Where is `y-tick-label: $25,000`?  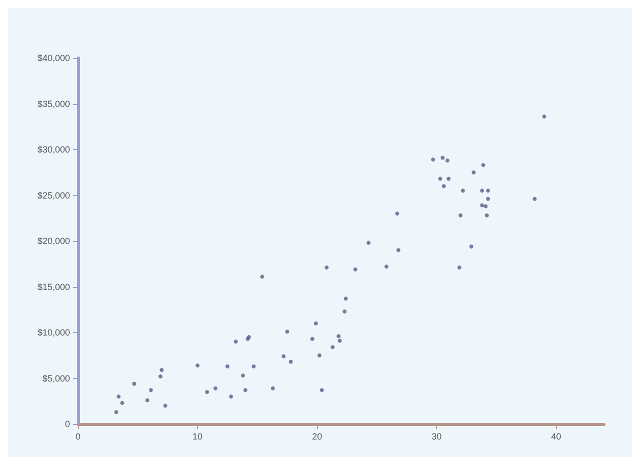 y-tick-label: $25,000 is located at coordinates (53, 195).